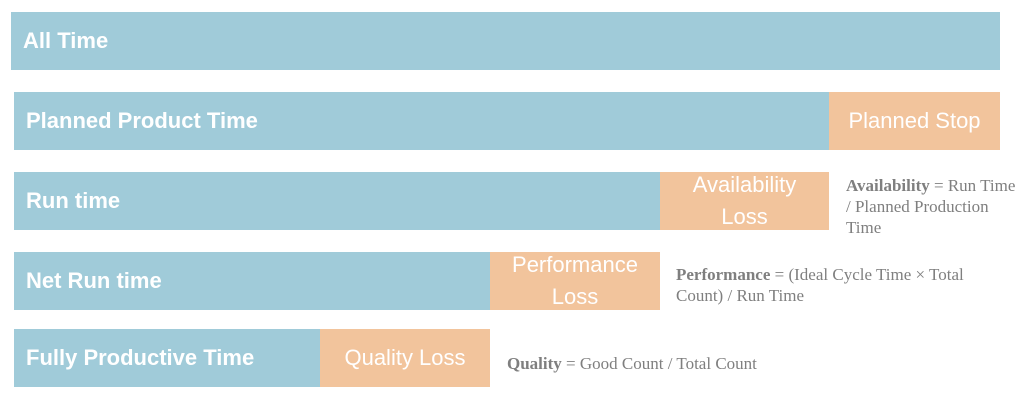 The height and width of the screenshot is (404, 1024). Describe the element at coordinates (94, 280) in the screenshot. I see `net-run-time-label: Net Run time` at that location.